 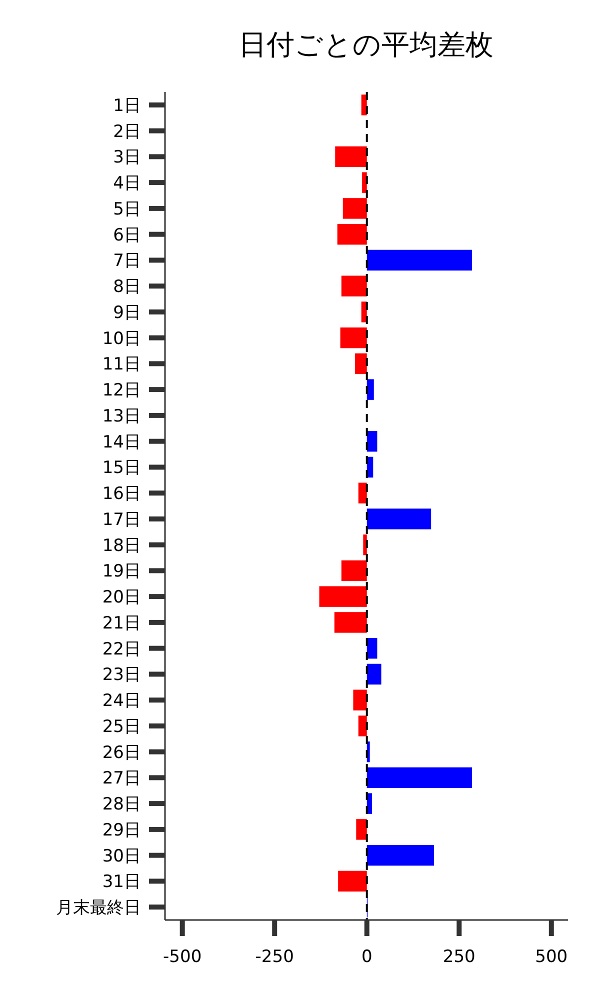 I want to click on y-tick-label: 6日, so click(x=127, y=235).